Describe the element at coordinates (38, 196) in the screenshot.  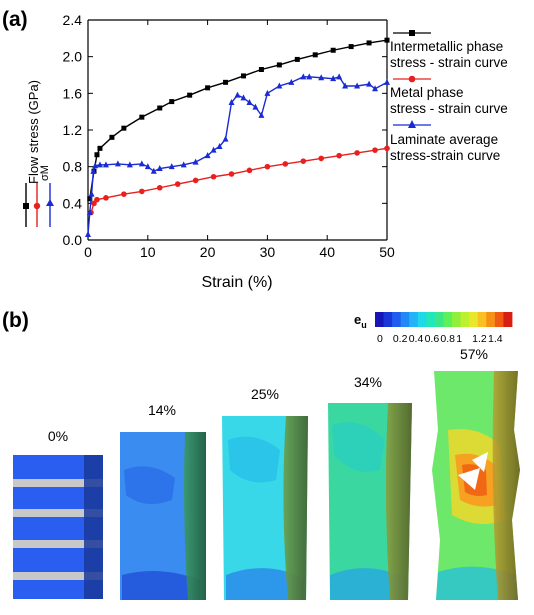
I see `side-legend: σM` at that location.